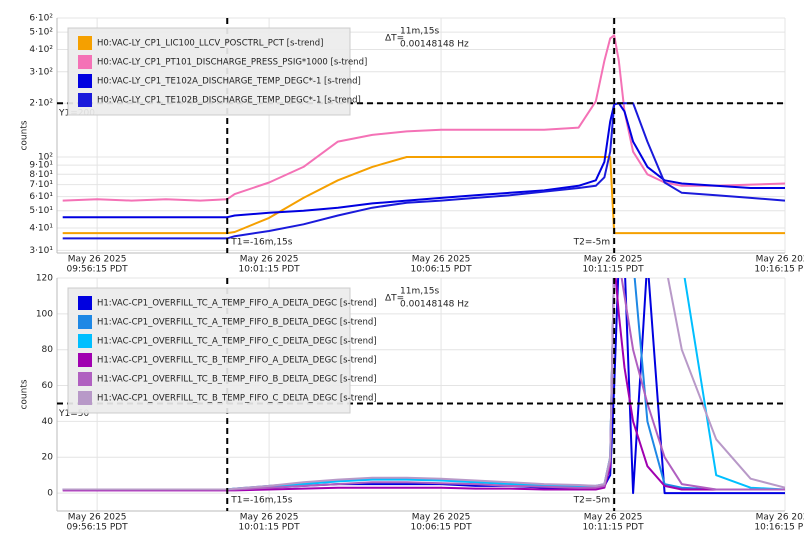  I want to click on y-tick-label: 40, so click(48, 422).